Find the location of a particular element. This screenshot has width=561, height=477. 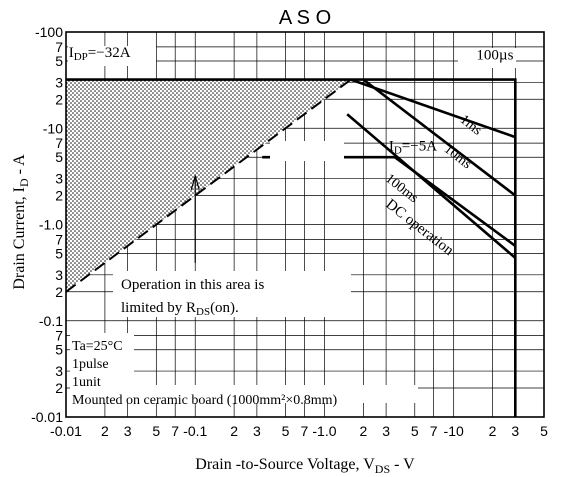

x-axis-title-tail: - V is located at coordinates (402, 464).